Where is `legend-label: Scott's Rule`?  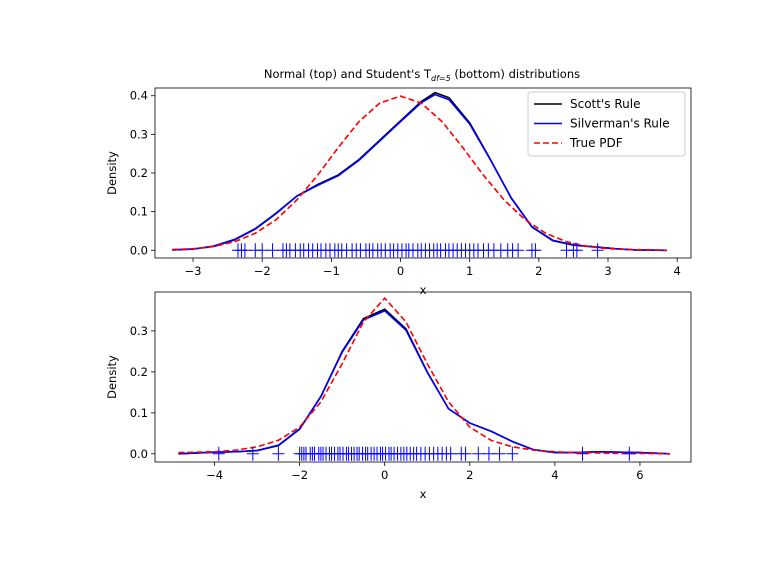
legend-label: Scott's Rule is located at coordinates (605, 104).